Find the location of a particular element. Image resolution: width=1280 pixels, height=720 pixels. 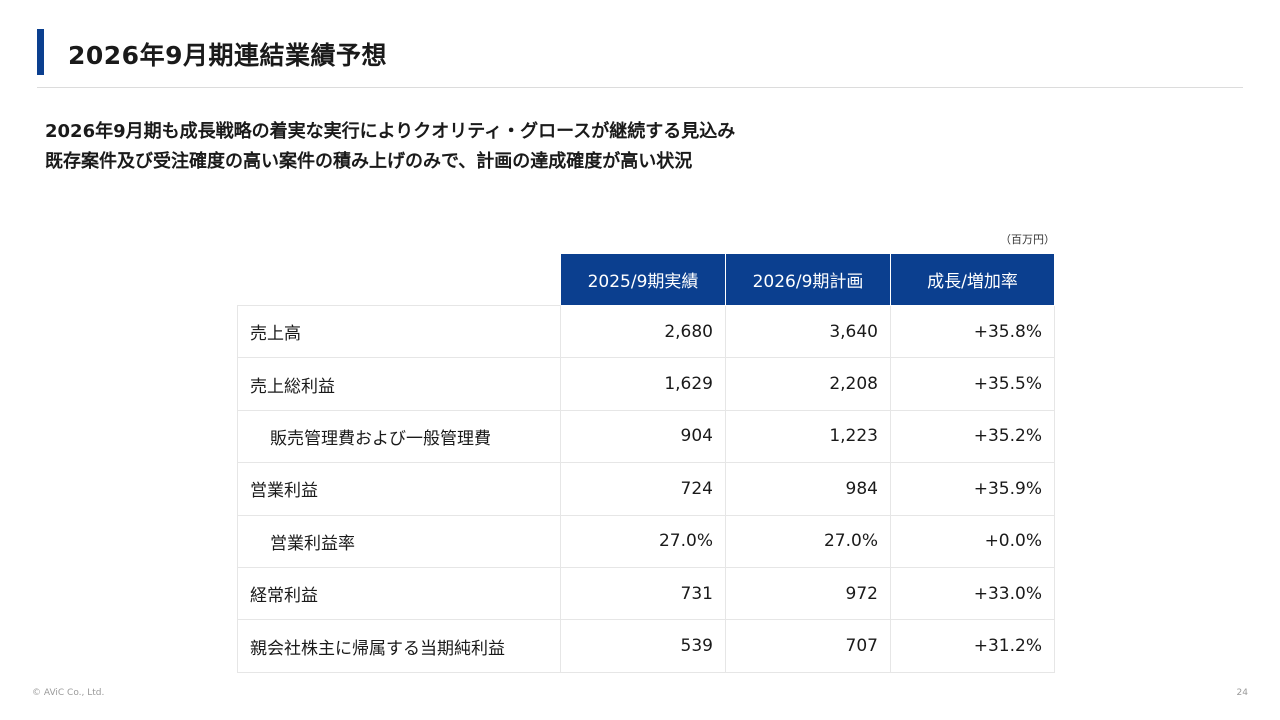

cell-rate: +35.2% is located at coordinates (972, 436).